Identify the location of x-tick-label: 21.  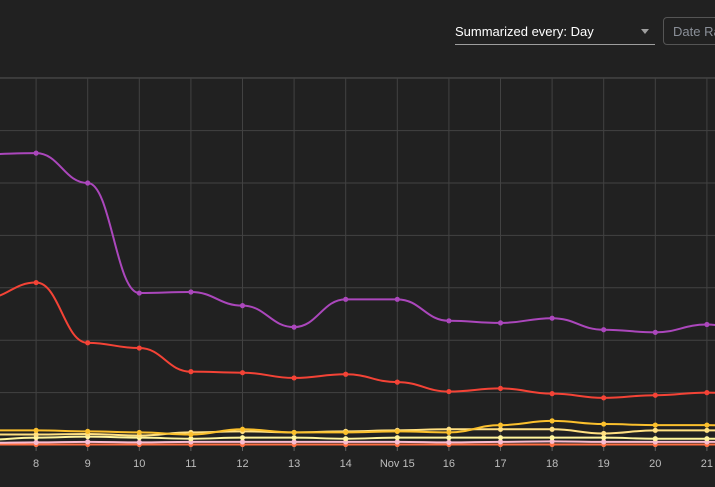
(707, 464).